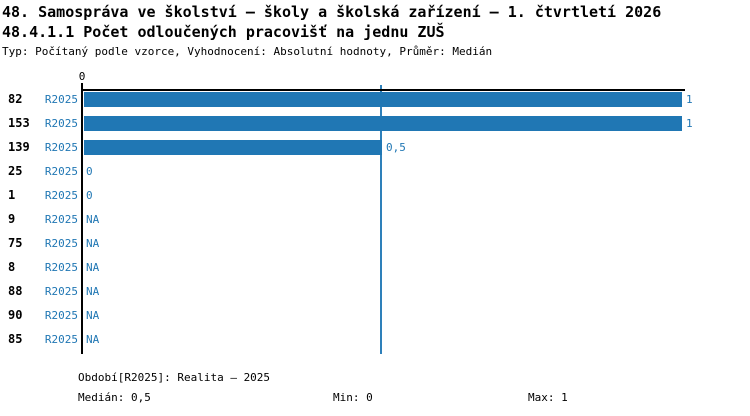 The width and height of the screenshot is (750, 416). I want to click on row-category-label: 25, so click(15, 171).